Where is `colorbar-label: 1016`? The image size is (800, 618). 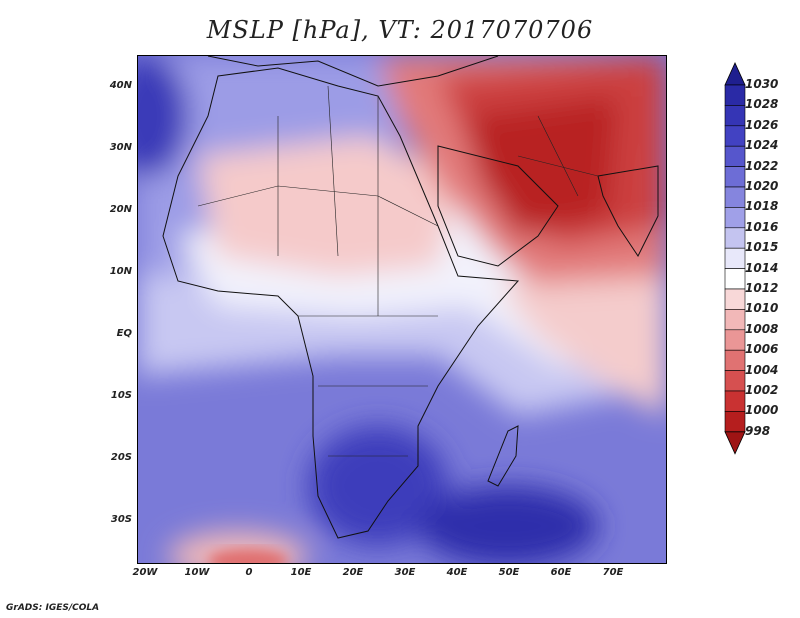 colorbar-label: 1016 is located at coordinates (762, 226).